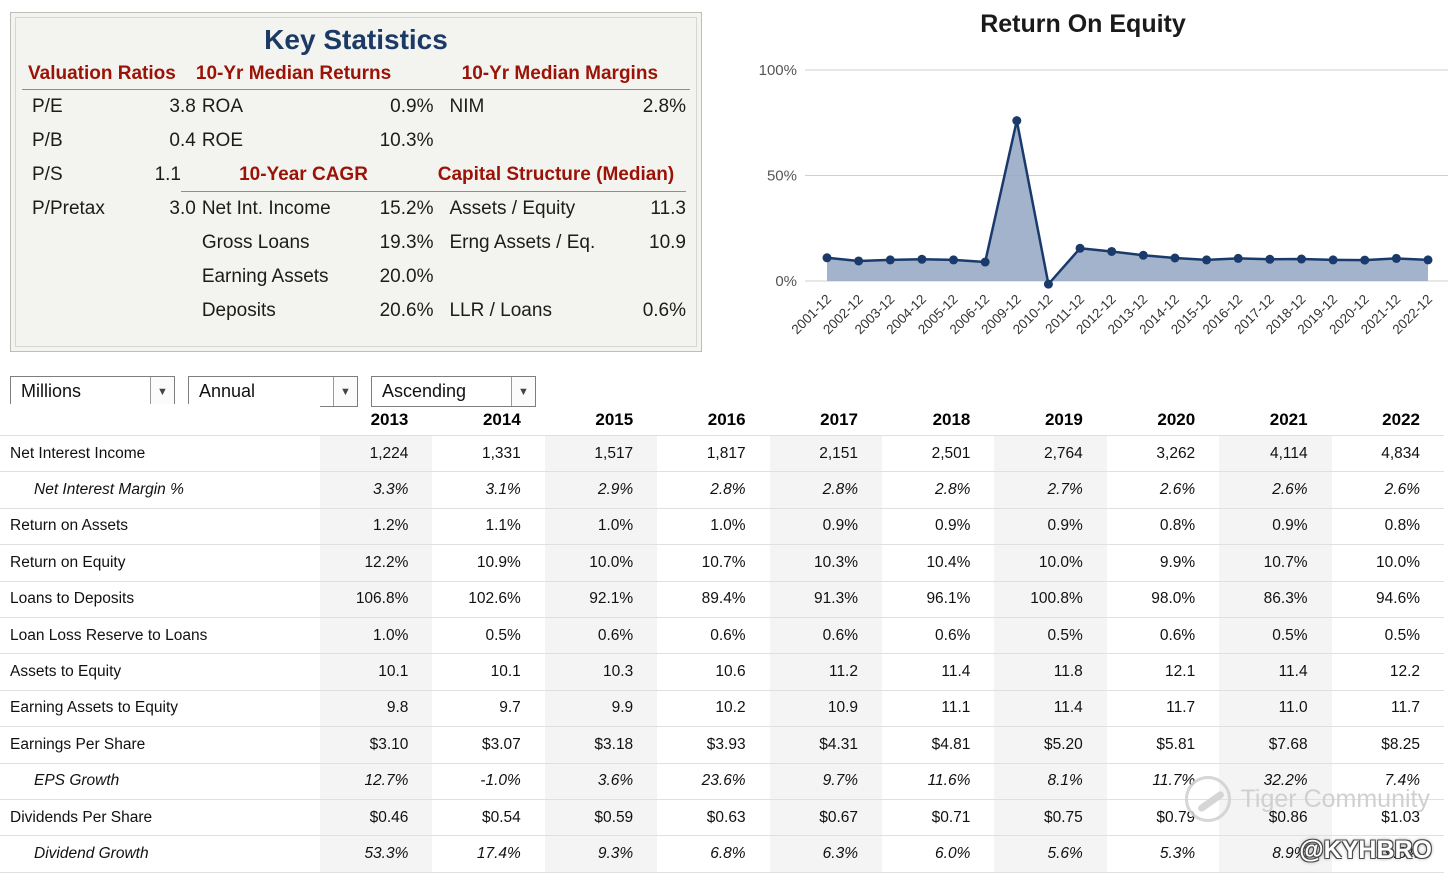  What do you see at coordinates (265, 276) in the screenshot?
I see `stat-label: Earning Assets` at bounding box center [265, 276].